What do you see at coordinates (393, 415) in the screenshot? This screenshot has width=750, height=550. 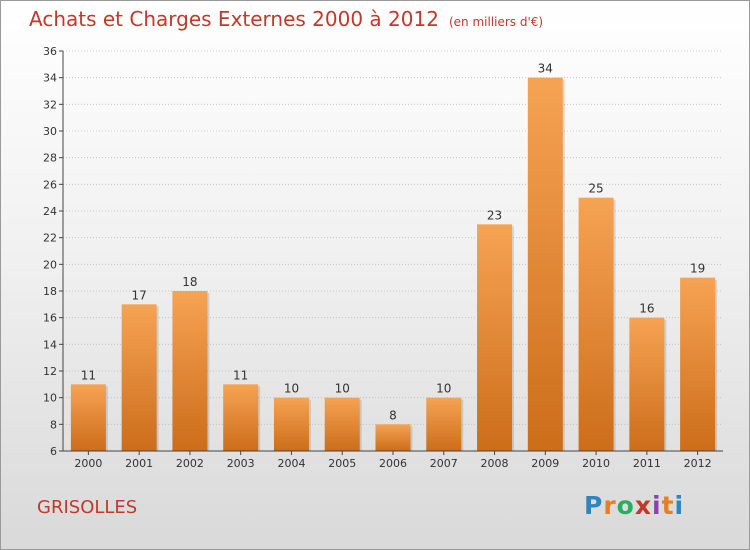 I see `data-label: 8` at bounding box center [393, 415].